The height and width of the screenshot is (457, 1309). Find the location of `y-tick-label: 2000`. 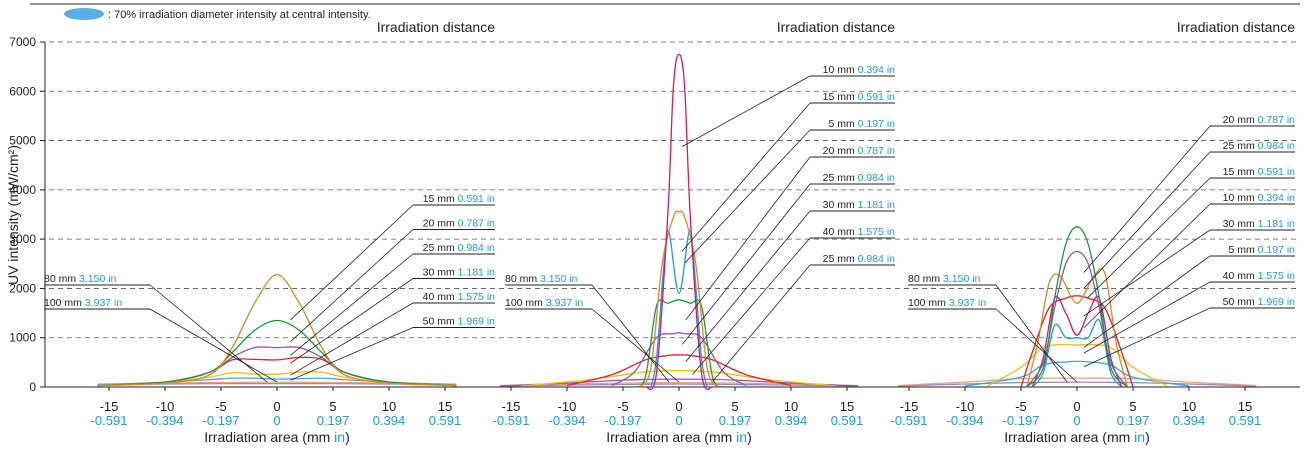

y-tick-label: 2000 is located at coordinates (22, 288).